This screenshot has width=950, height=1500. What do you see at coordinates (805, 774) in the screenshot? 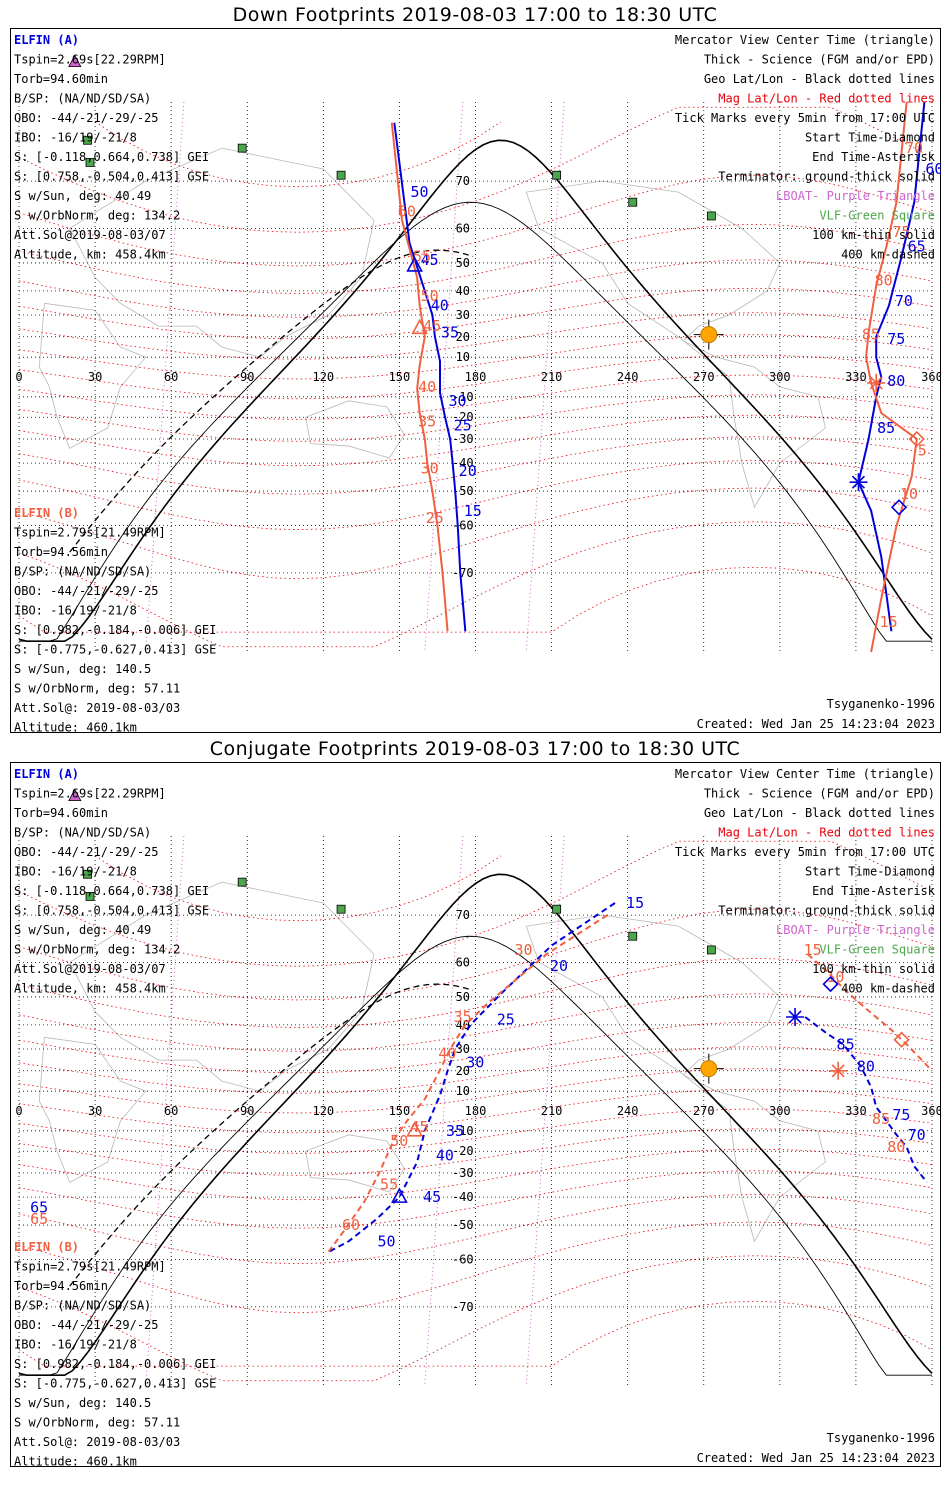
I see `legend-entry: Mercator View Center Time (triangle)` at bounding box center [805, 774].